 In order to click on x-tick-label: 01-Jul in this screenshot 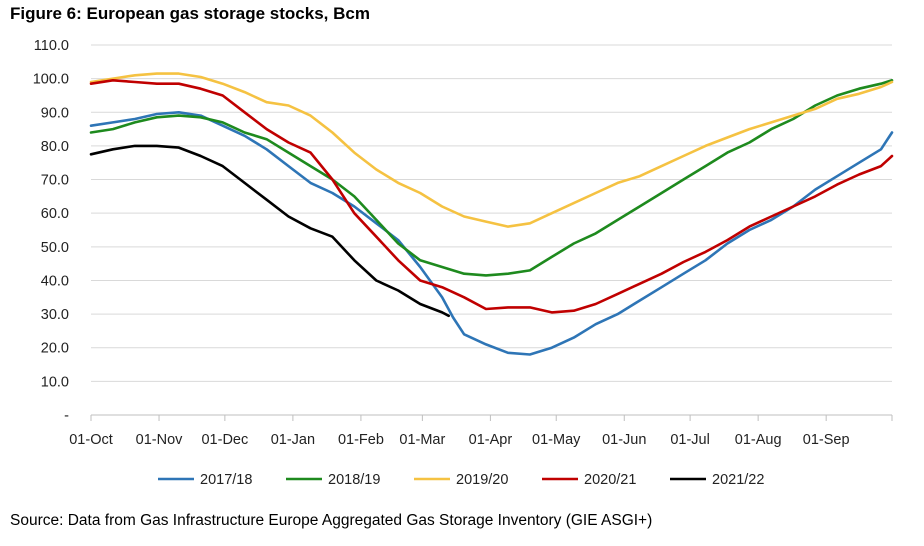, I will do `click(690, 440)`.